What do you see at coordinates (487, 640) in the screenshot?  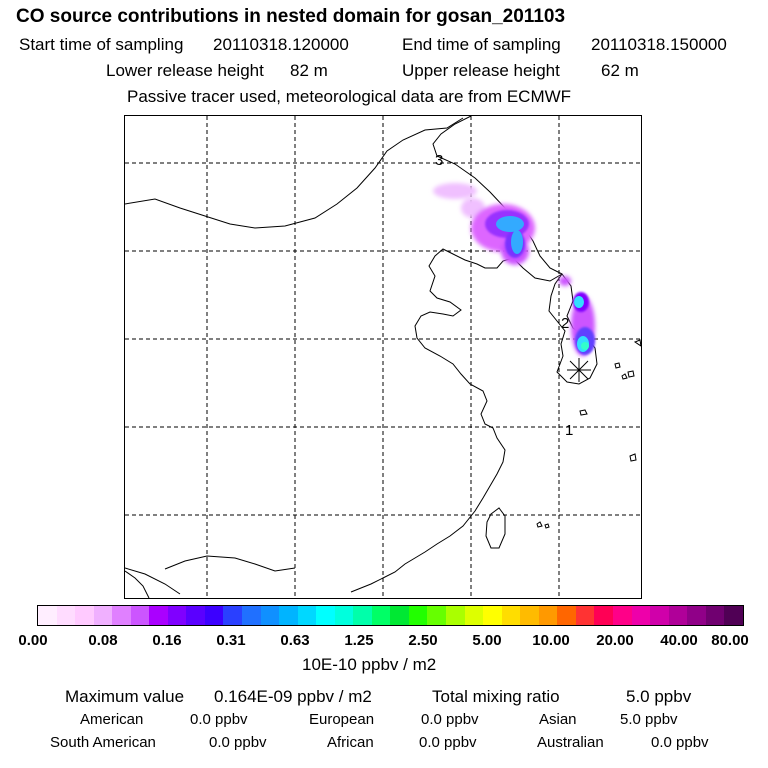 I see `colorbar-tick: 5.00` at bounding box center [487, 640].